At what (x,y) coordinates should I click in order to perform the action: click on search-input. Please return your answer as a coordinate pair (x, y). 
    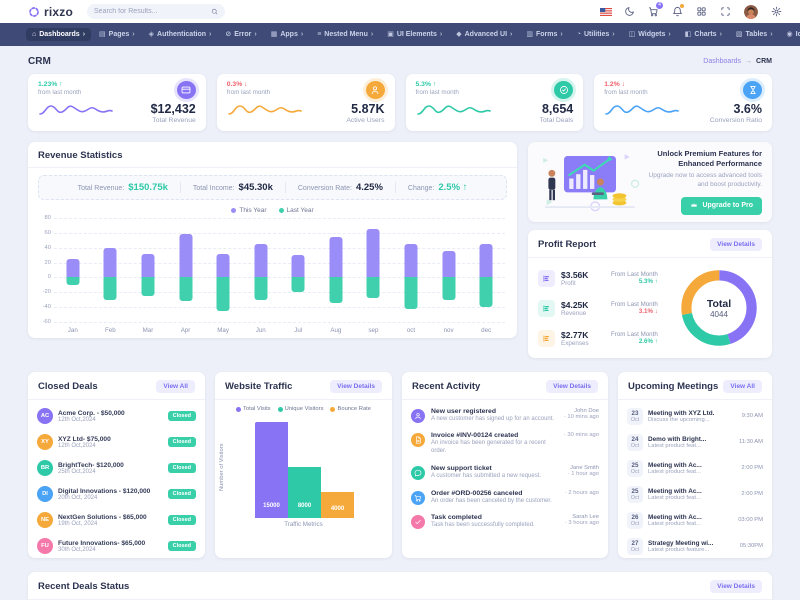
    Looking at the image, I should click on (153, 11).